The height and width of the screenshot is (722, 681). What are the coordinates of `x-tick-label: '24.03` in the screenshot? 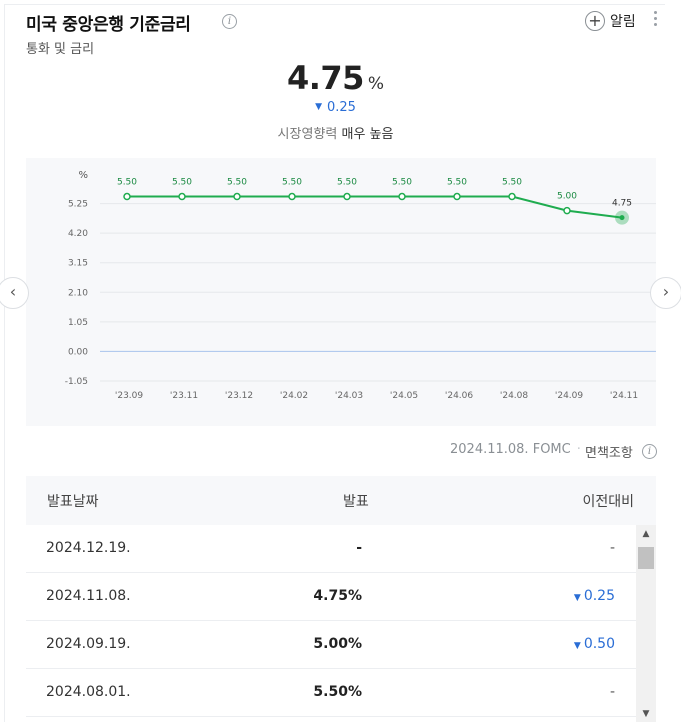 It's located at (349, 396).